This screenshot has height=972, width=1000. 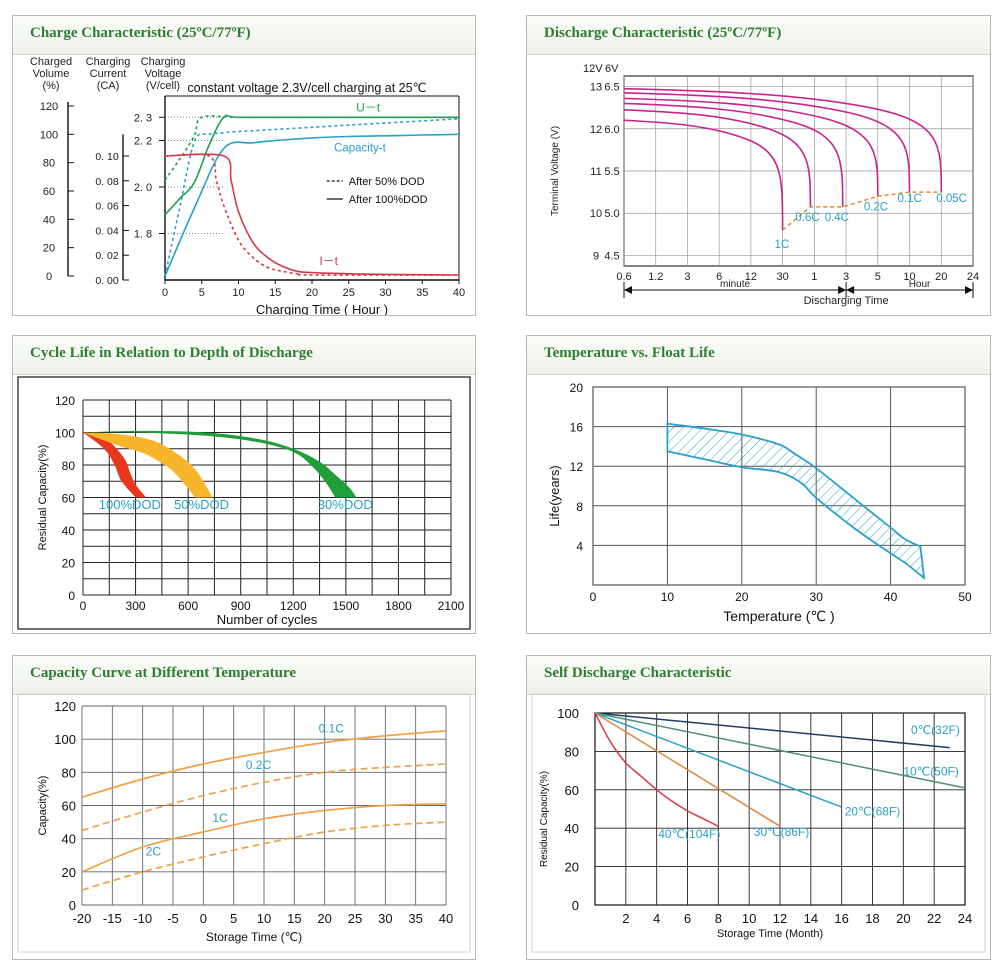 What do you see at coordinates (312, 293) in the screenshot?
I see `charge-x-tick-label-20: 20` at bounding box center [312, 293].